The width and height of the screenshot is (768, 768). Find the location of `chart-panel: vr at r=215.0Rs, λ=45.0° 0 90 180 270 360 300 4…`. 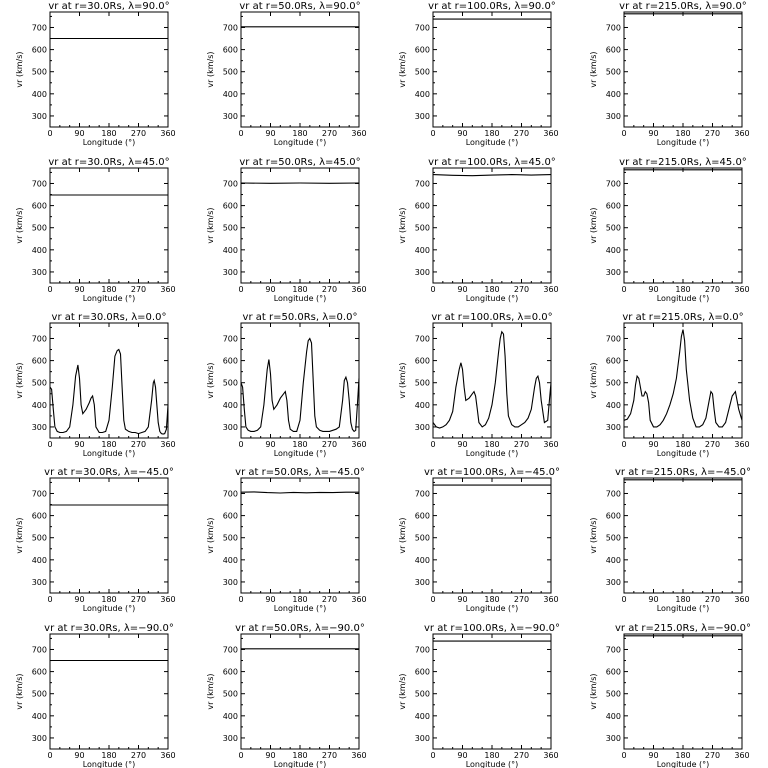

chart-panel: vr at r=215.0Rs, λ=45.0° 0 90 180 270 360 300 4… is located at coordinates (669, 230).